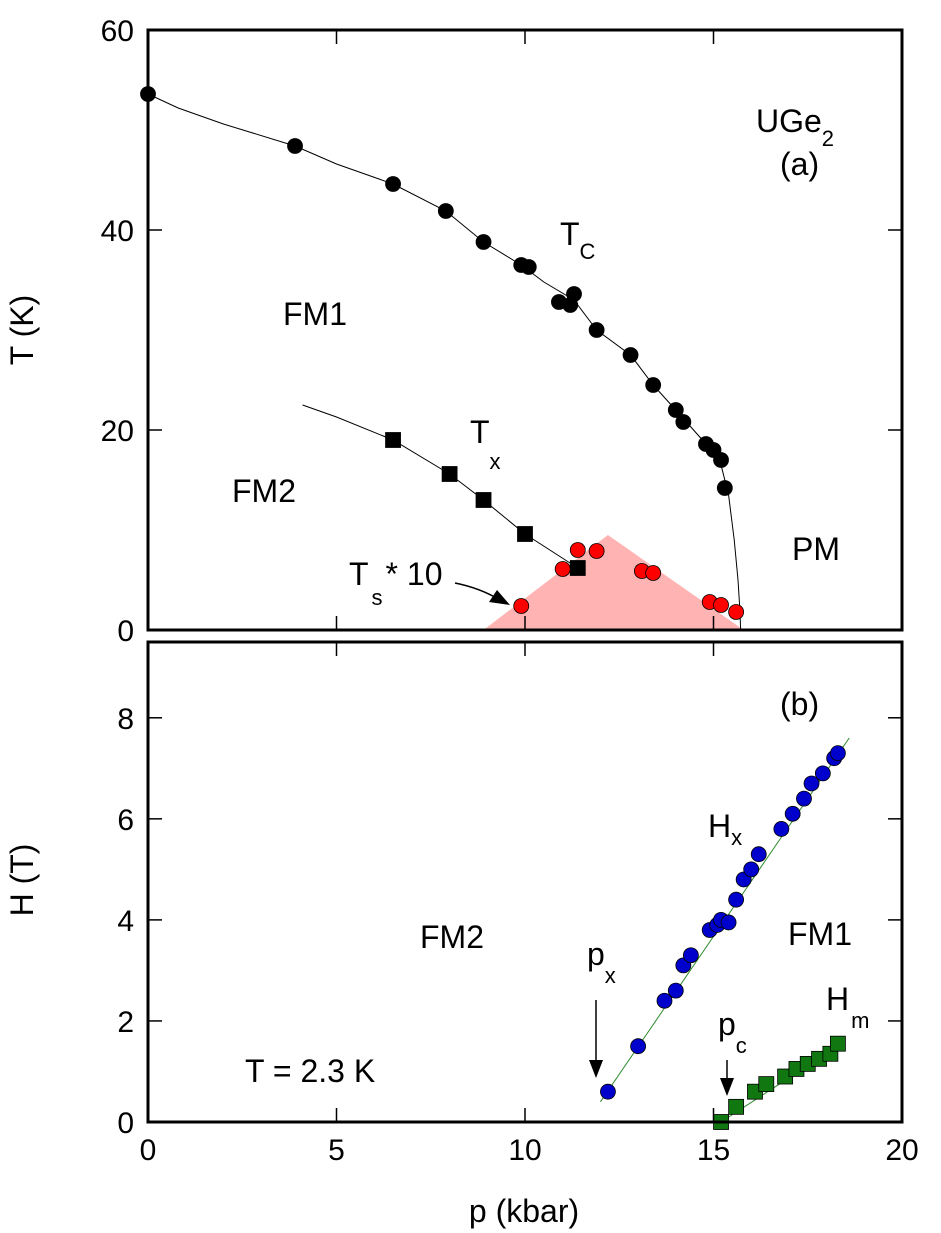 The height and width of the screenshot is (1233, 941). Describe the element at coordinates (377, 597) in the screenshot. I see `ts-label-subscript: s` at that location.